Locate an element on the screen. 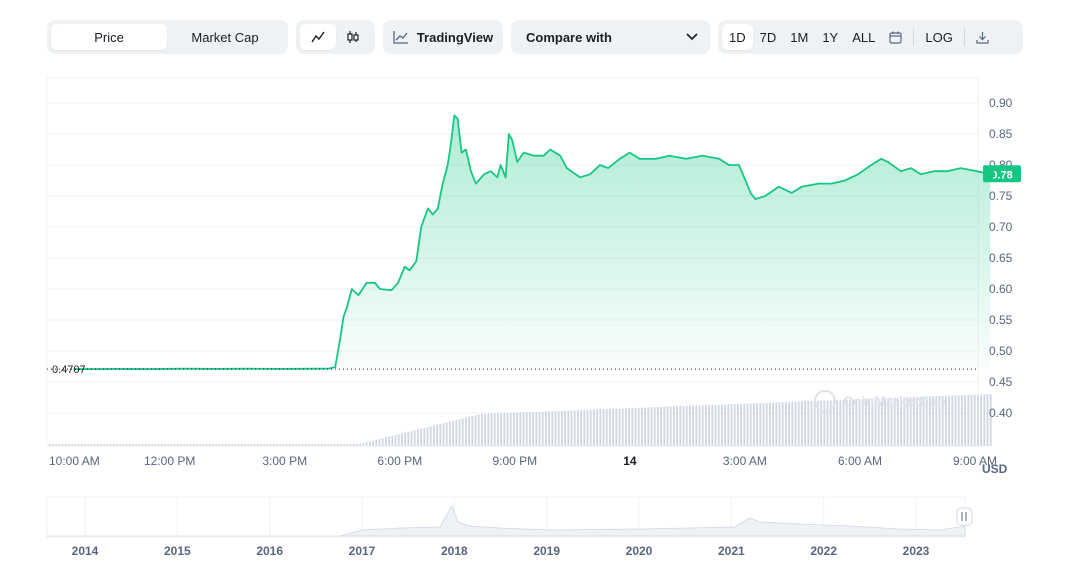  line-chart-icon is located at coordinates (318, 37).